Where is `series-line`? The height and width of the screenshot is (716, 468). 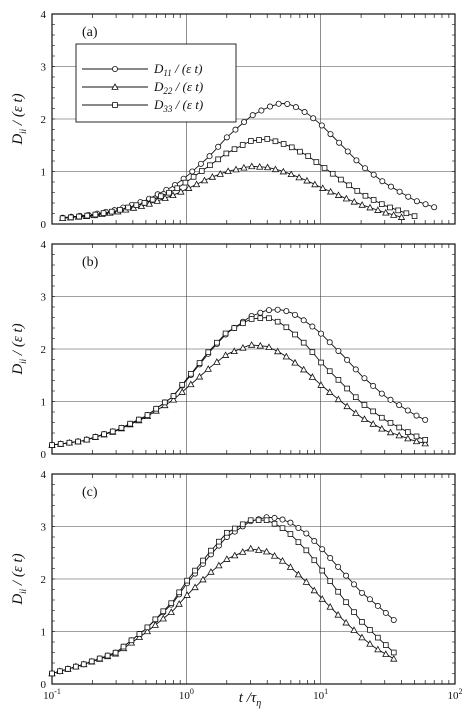 series-line is located at coordinates (238, 395).